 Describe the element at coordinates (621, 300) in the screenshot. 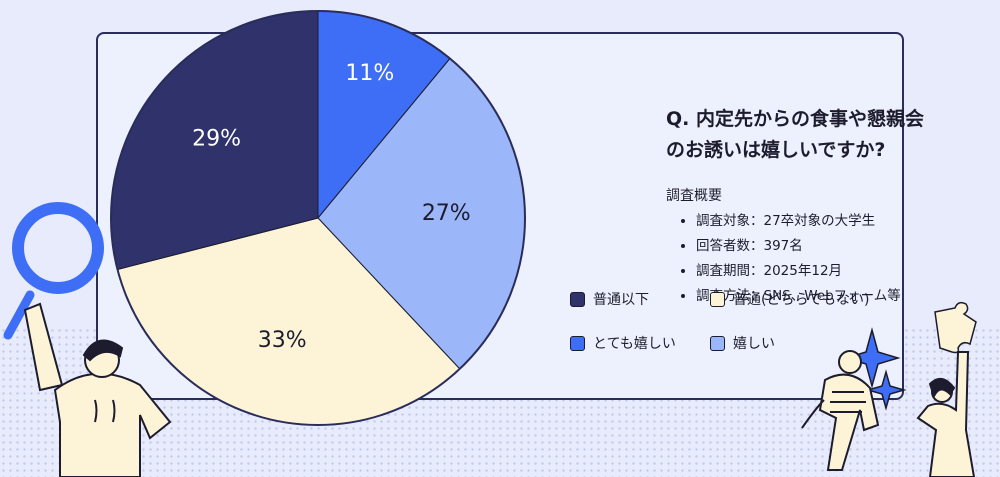

I see `legend-label: 普通以下` at that location.